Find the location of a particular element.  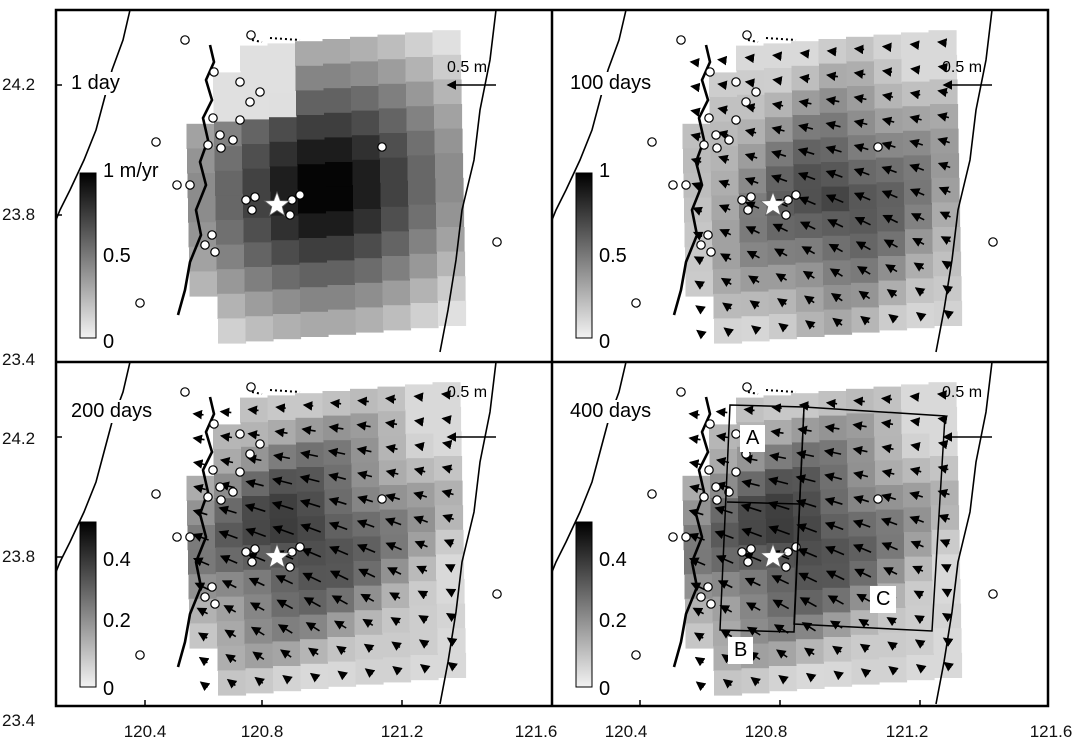

x-tick-label: 121.6 is located at coordinates (536, 731).